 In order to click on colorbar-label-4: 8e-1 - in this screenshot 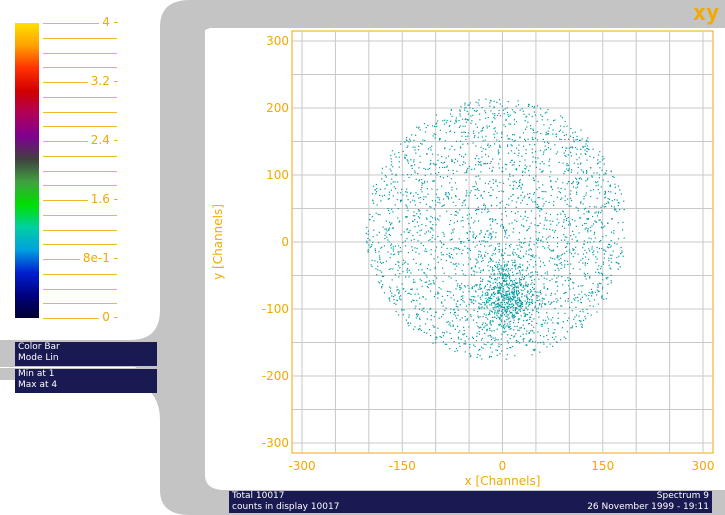, I will do `click(98, 258)`.